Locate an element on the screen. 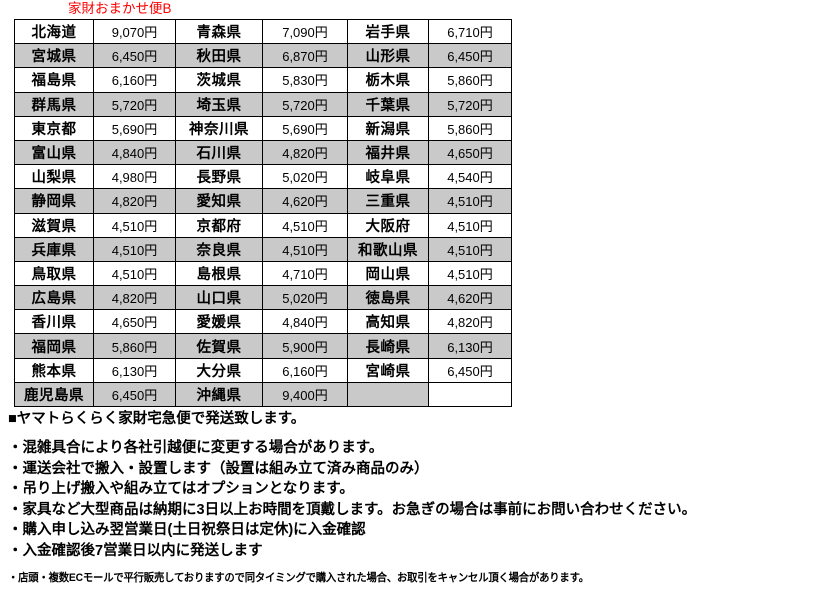  prefecture-name-cell: 青森県 is located at coordinates (219, 31).